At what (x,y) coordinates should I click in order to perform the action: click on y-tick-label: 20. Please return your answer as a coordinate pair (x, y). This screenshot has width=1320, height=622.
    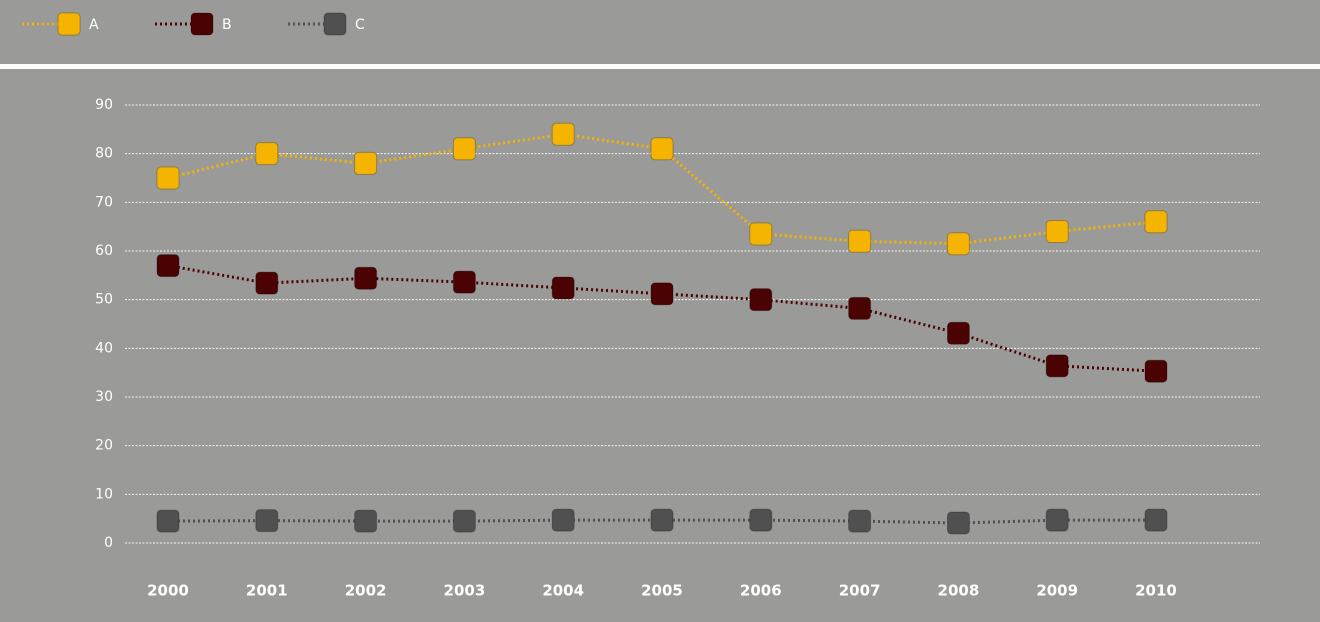
    Looking at the image, I should click on (104, 446).